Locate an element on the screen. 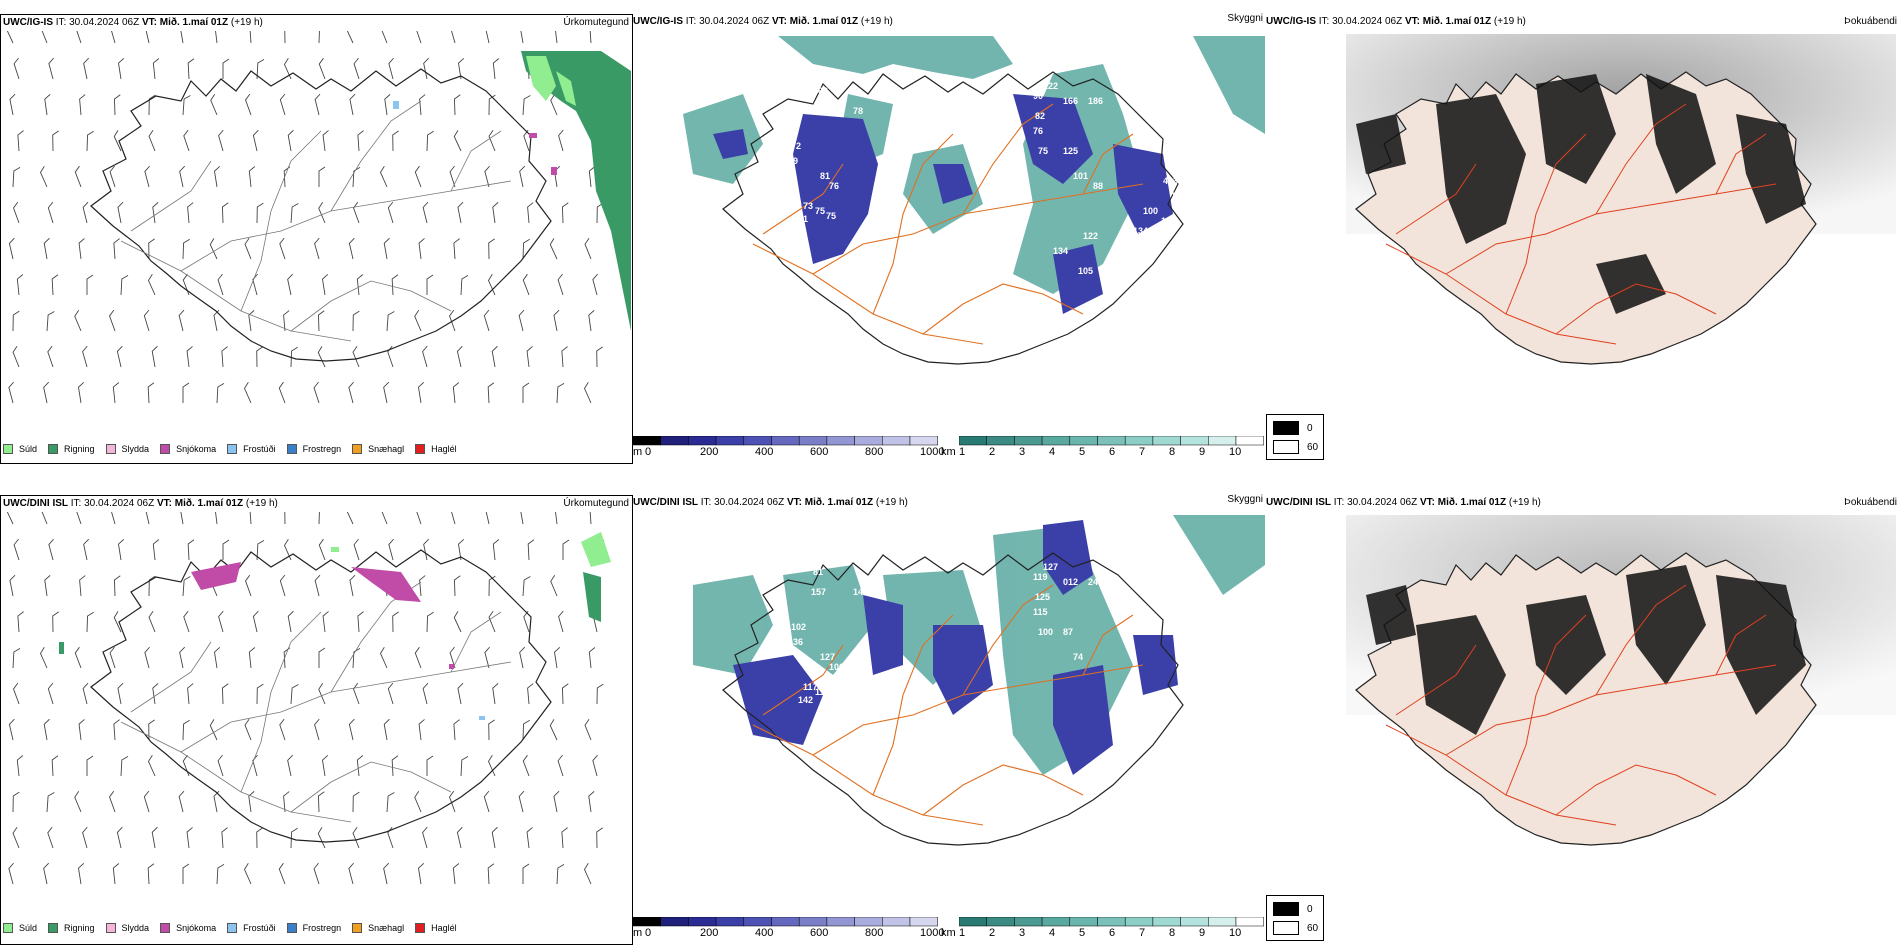 This screenshot has height=950, width=1900. model-name: UWC/IG-IS is located at coordinates (658, 21).